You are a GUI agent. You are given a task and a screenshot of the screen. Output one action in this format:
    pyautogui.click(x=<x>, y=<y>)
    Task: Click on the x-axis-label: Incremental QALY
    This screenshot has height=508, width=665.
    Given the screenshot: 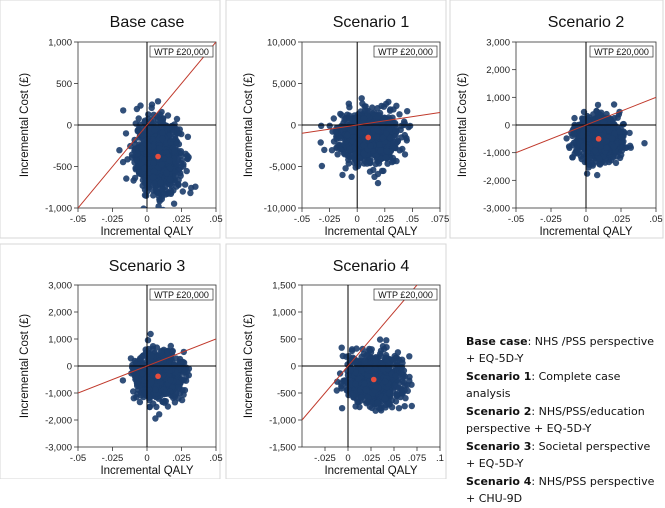 What is the action you would take?
    pyautogui.click(x=585, y=232)
    